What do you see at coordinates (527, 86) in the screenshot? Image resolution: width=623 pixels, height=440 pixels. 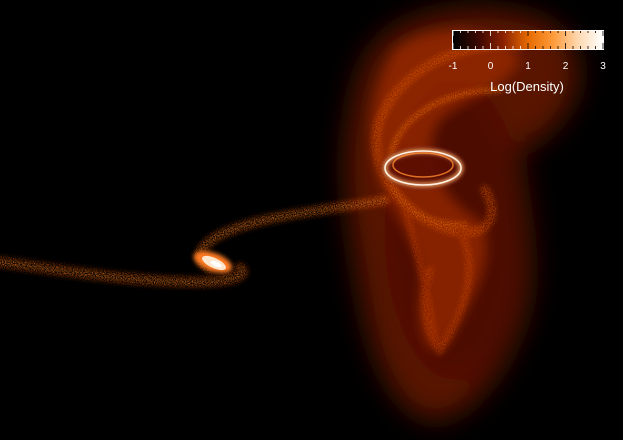 I see `colorbar-title: Log(Density)` at bounding box center [527, 86].